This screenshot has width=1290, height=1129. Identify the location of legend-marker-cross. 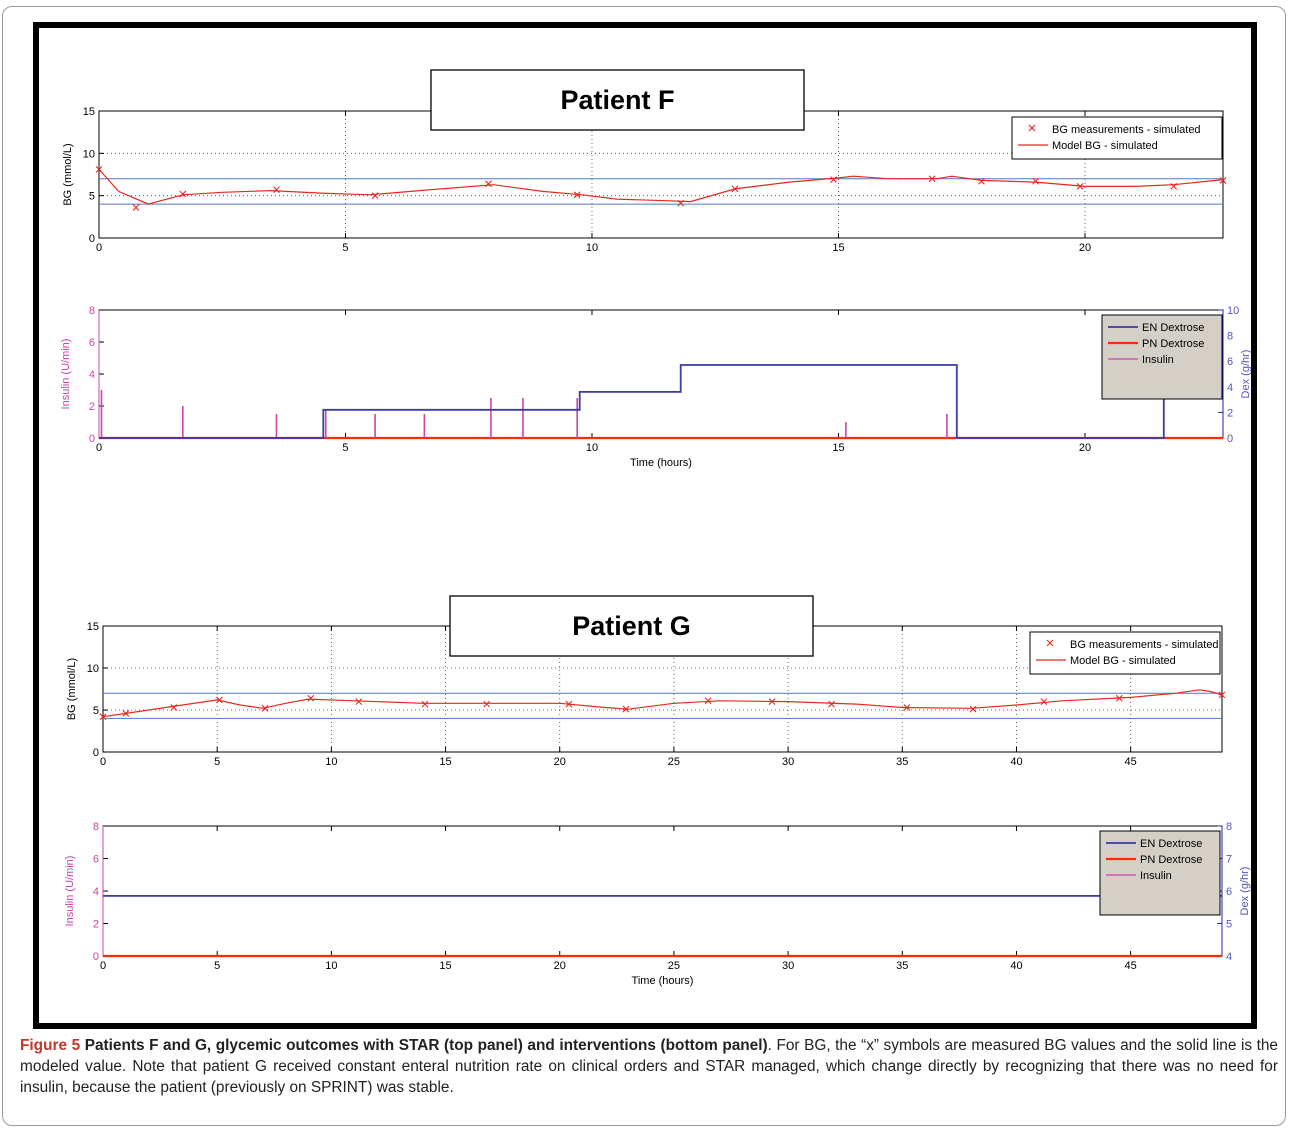
(1050, 643).